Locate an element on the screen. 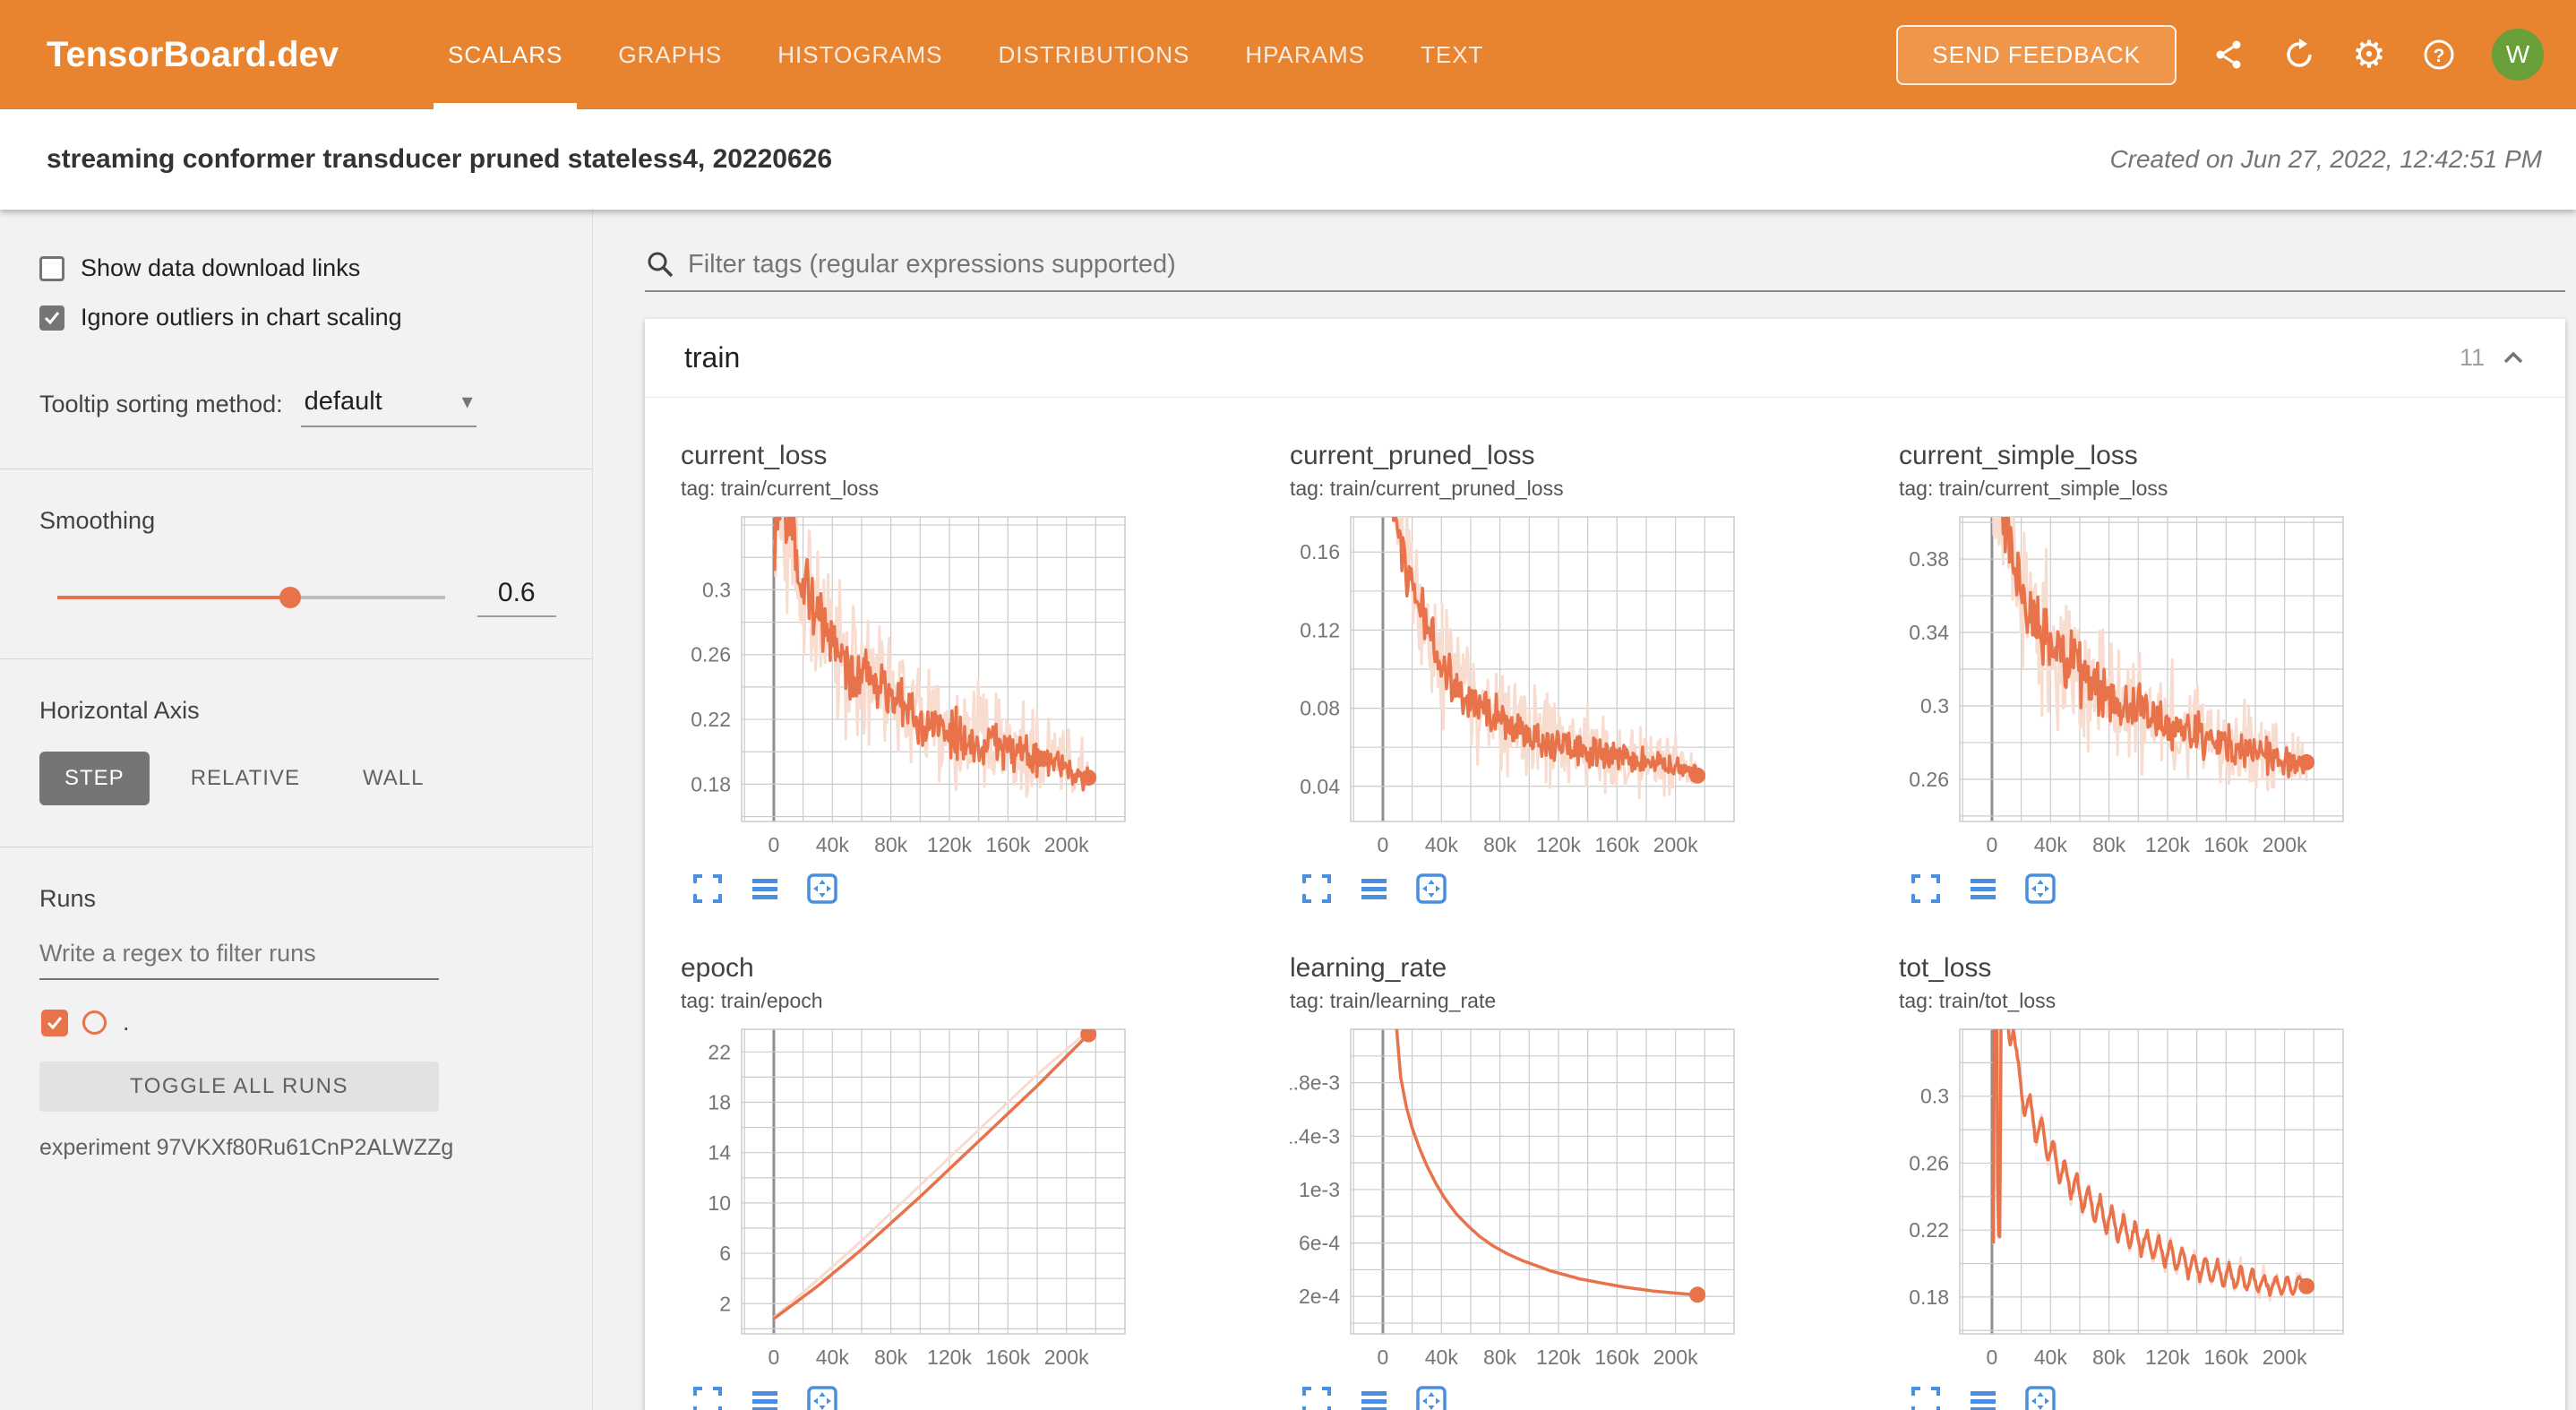 The image size is (2576, 1410). tab-text: TEXT is located at coordinates (1452, 54).